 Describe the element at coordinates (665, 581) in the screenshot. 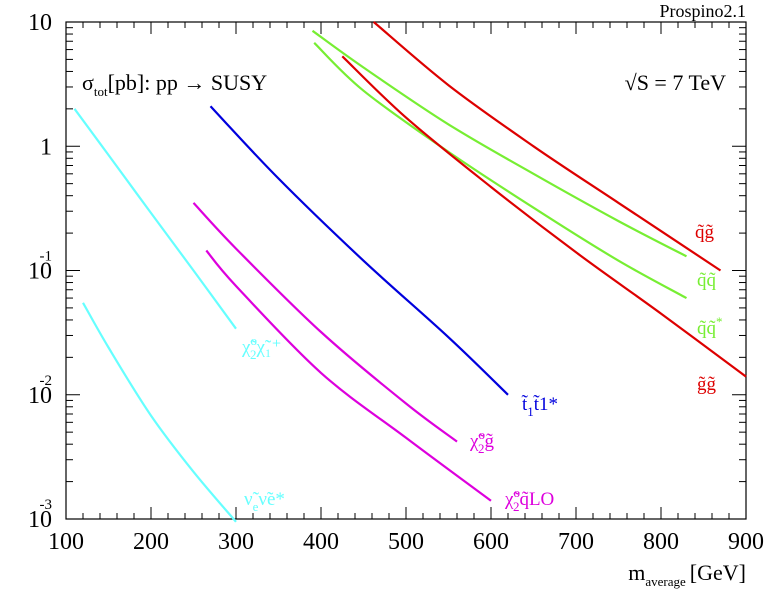

I see `x-axis-label-sub: average` at that location.